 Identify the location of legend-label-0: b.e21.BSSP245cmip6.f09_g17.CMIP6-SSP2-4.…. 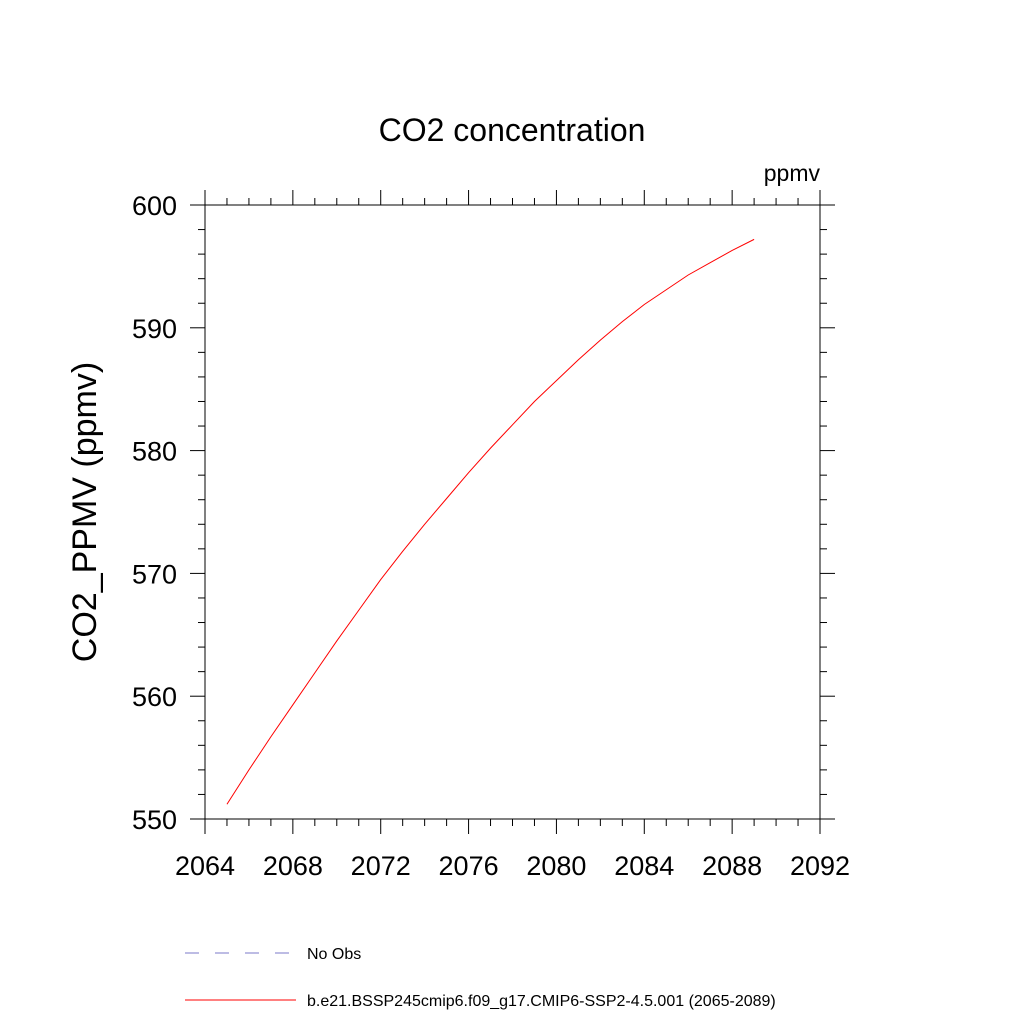
(541, 1001).